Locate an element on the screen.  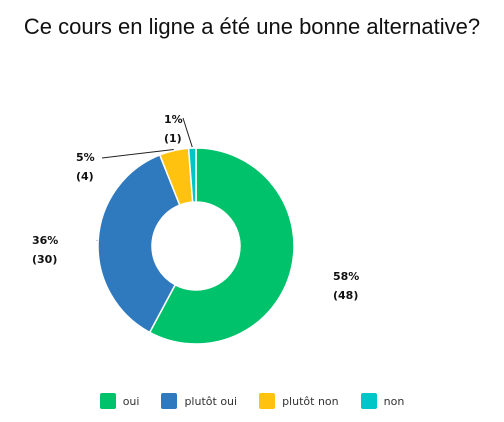
percent-label-non: 1% is located at coordinates (173, 119).